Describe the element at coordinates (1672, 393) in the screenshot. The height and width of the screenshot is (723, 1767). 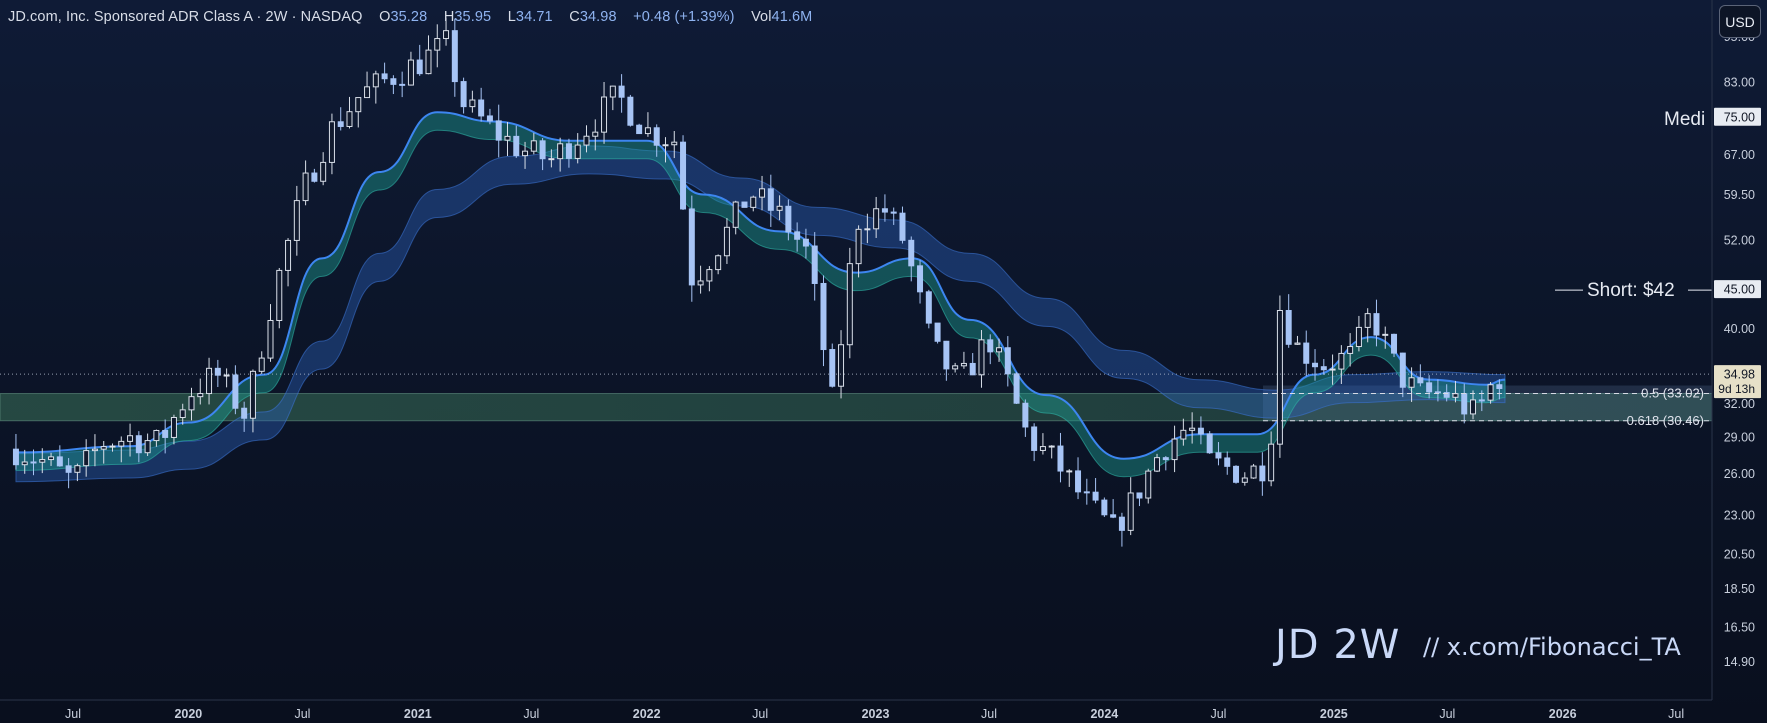
I see `fib-level-label: 0.5 (33.02)` at that location.